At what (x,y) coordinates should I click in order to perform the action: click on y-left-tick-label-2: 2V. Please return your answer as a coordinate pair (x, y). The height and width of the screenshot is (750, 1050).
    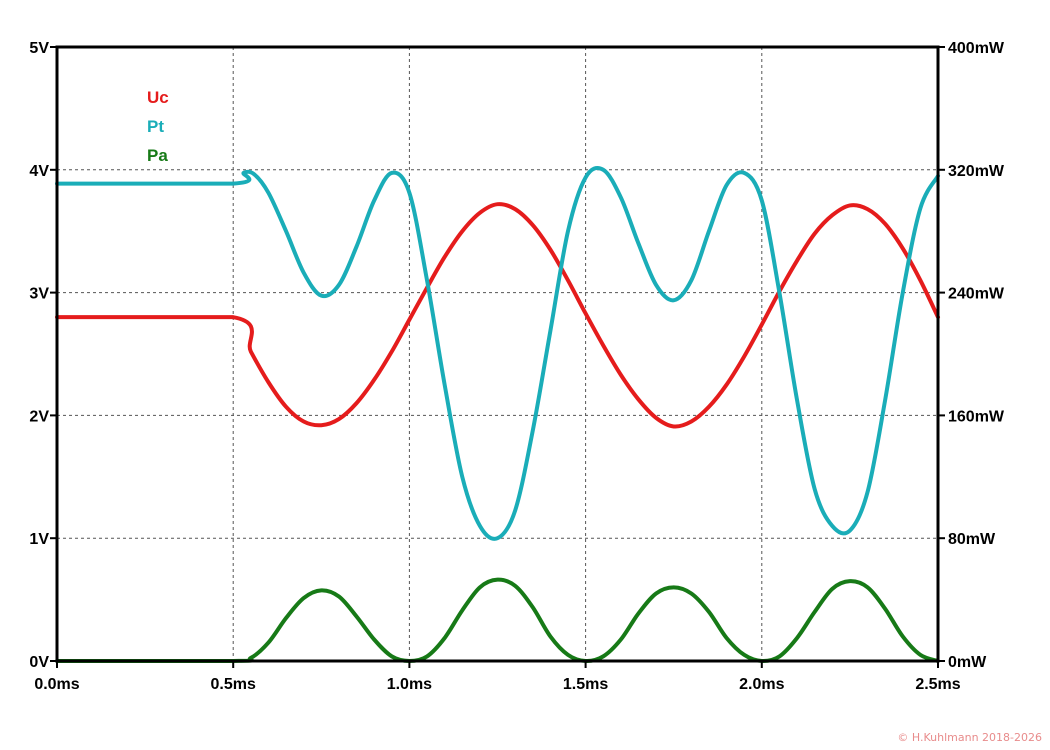
    Looking at the image, I should click on (39, 416).